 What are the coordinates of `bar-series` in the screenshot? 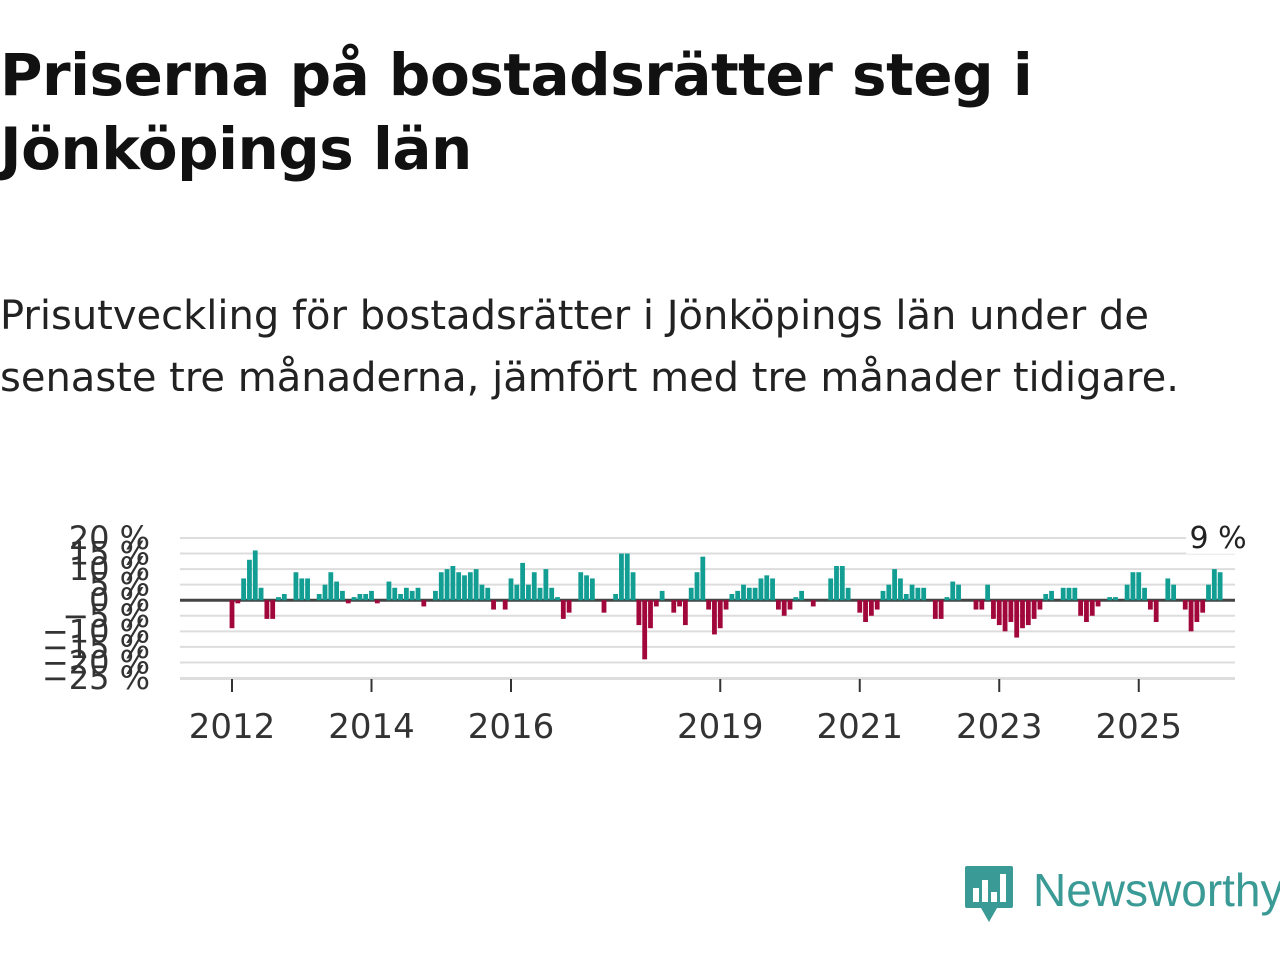 It's located at (726, 605).